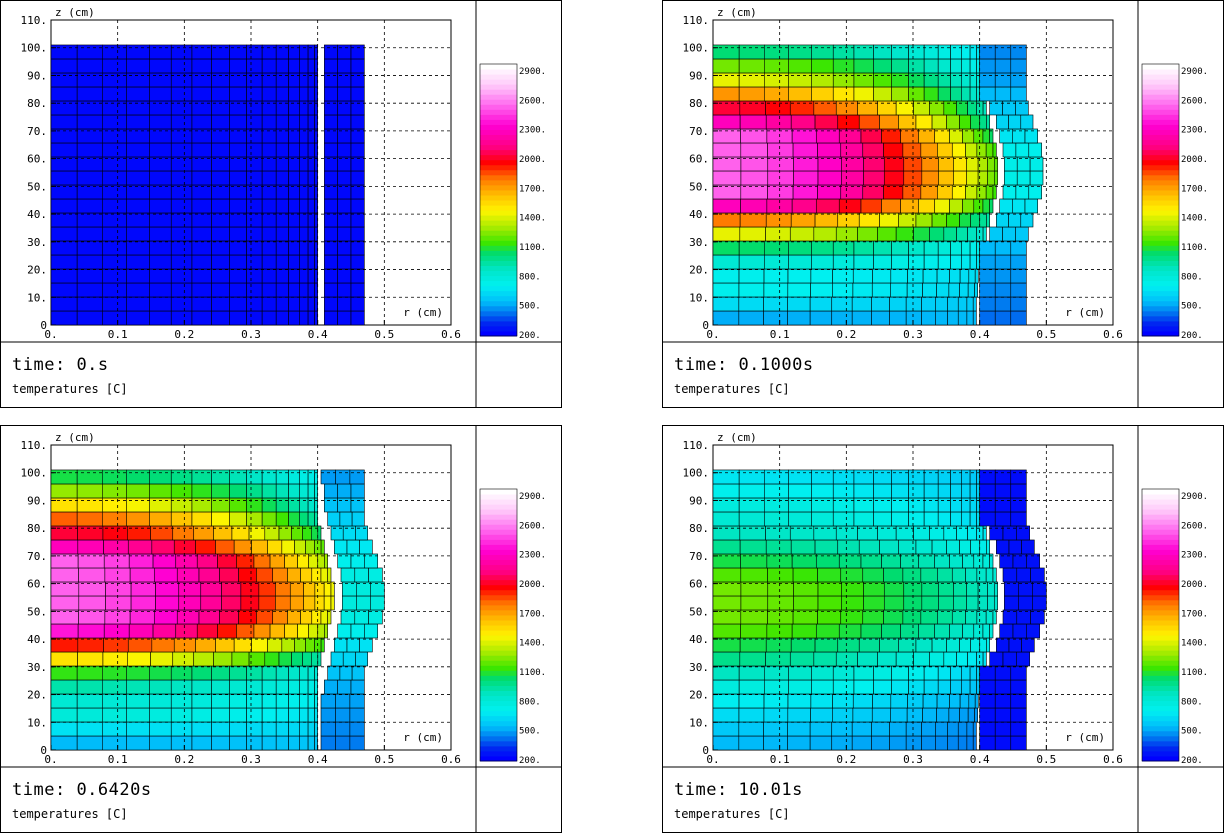 This screenshot has width=1225, height=833. I want to click on colorbar-tick-label: 2600., so click(1194, 101).